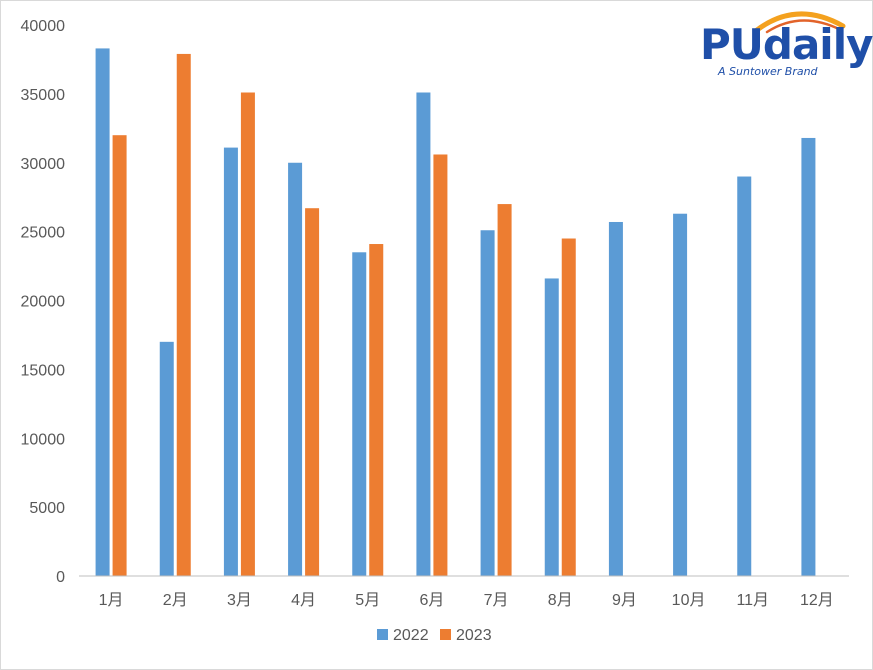 The image size is (873, 670). Describe the element at coordinates (474, 635) in the screenshot. I see `legend-label: 2023` at that location.